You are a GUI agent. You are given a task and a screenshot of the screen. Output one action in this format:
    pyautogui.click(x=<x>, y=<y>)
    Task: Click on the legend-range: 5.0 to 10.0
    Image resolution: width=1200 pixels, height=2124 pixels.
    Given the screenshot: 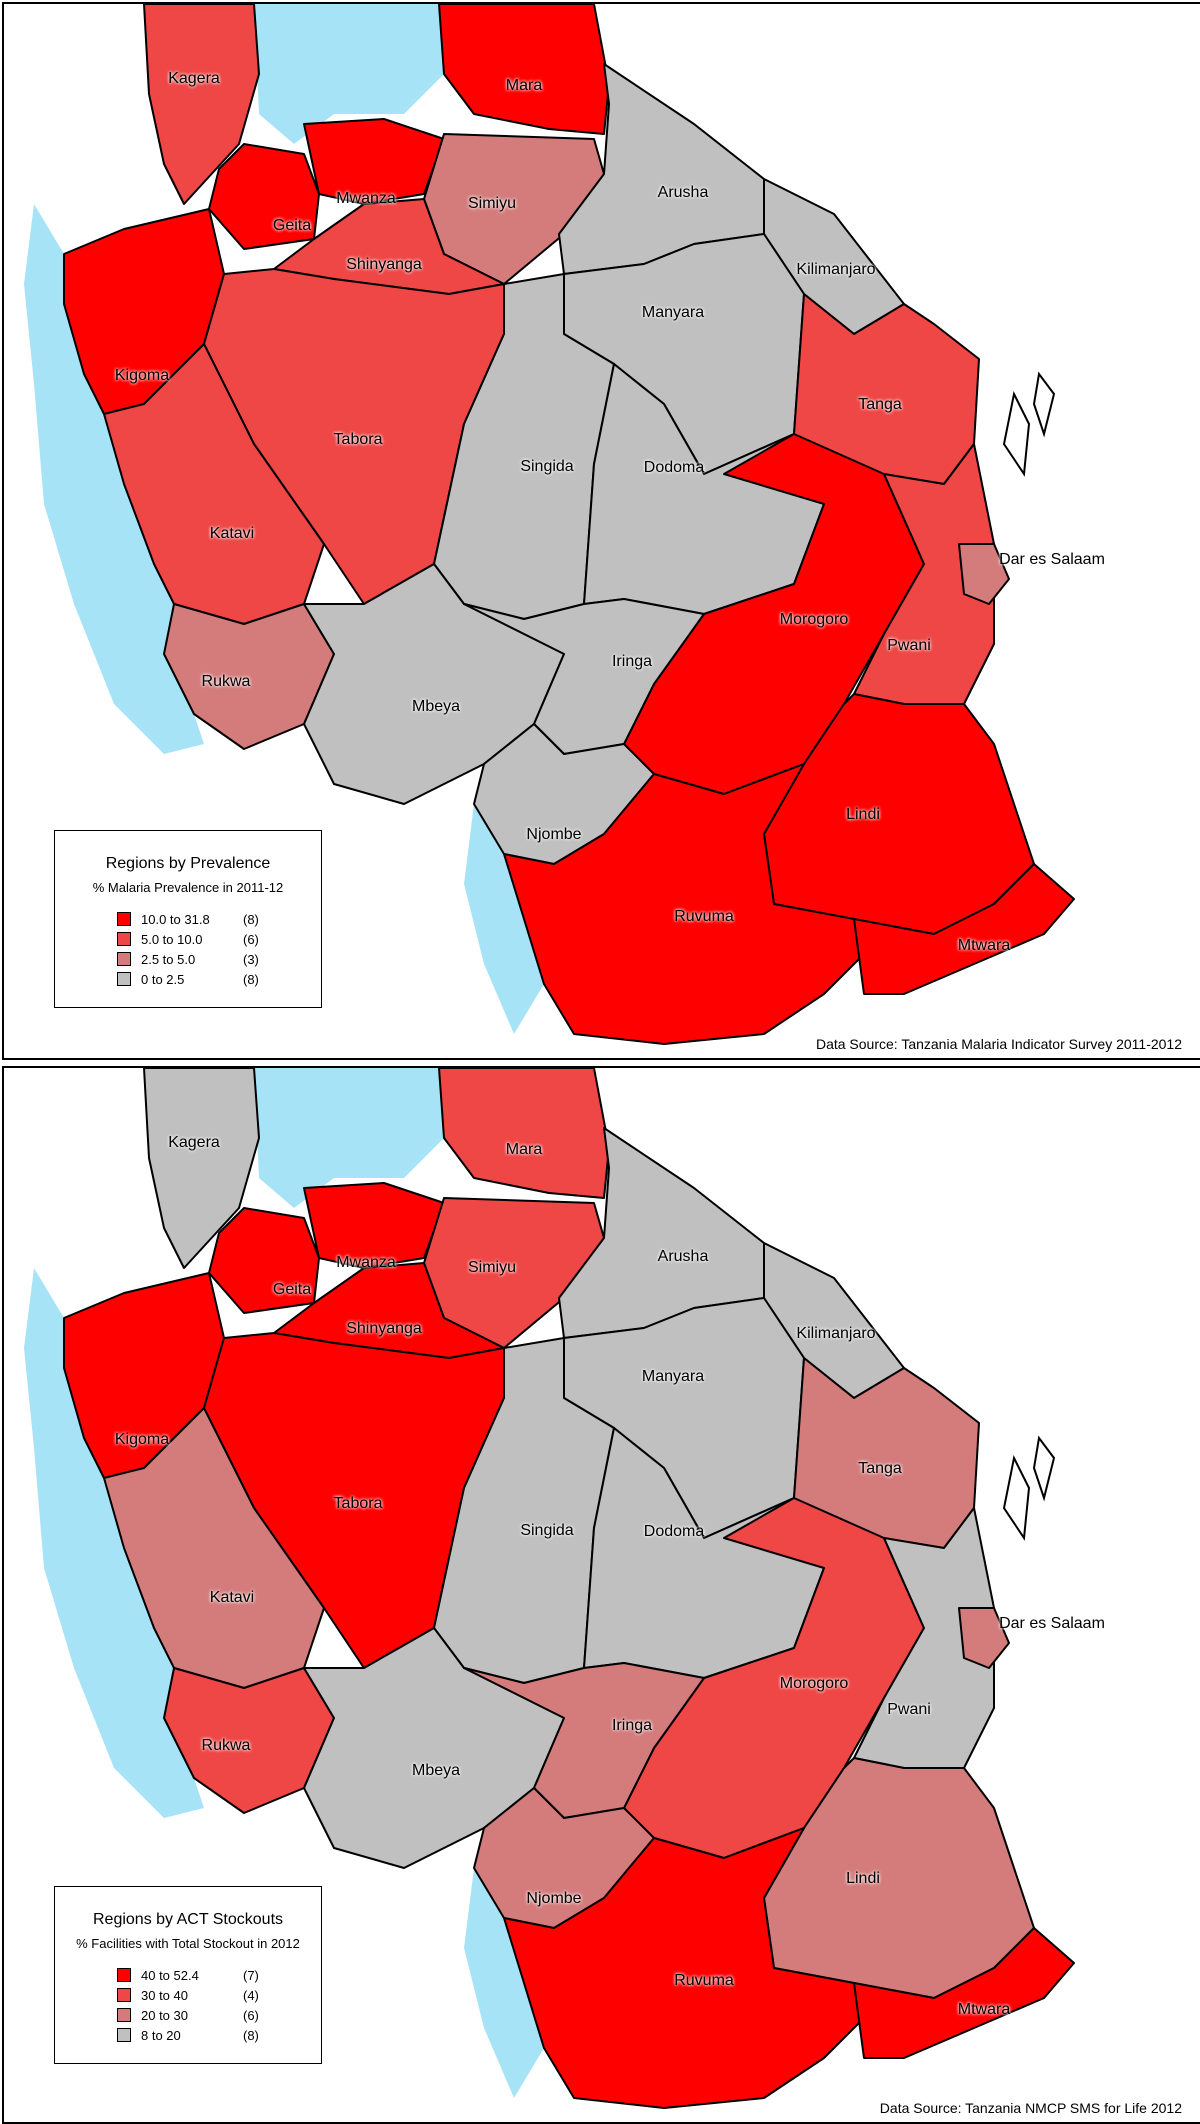 What is the action you would take?
    pyautogui.click(x=172, y=939)
    